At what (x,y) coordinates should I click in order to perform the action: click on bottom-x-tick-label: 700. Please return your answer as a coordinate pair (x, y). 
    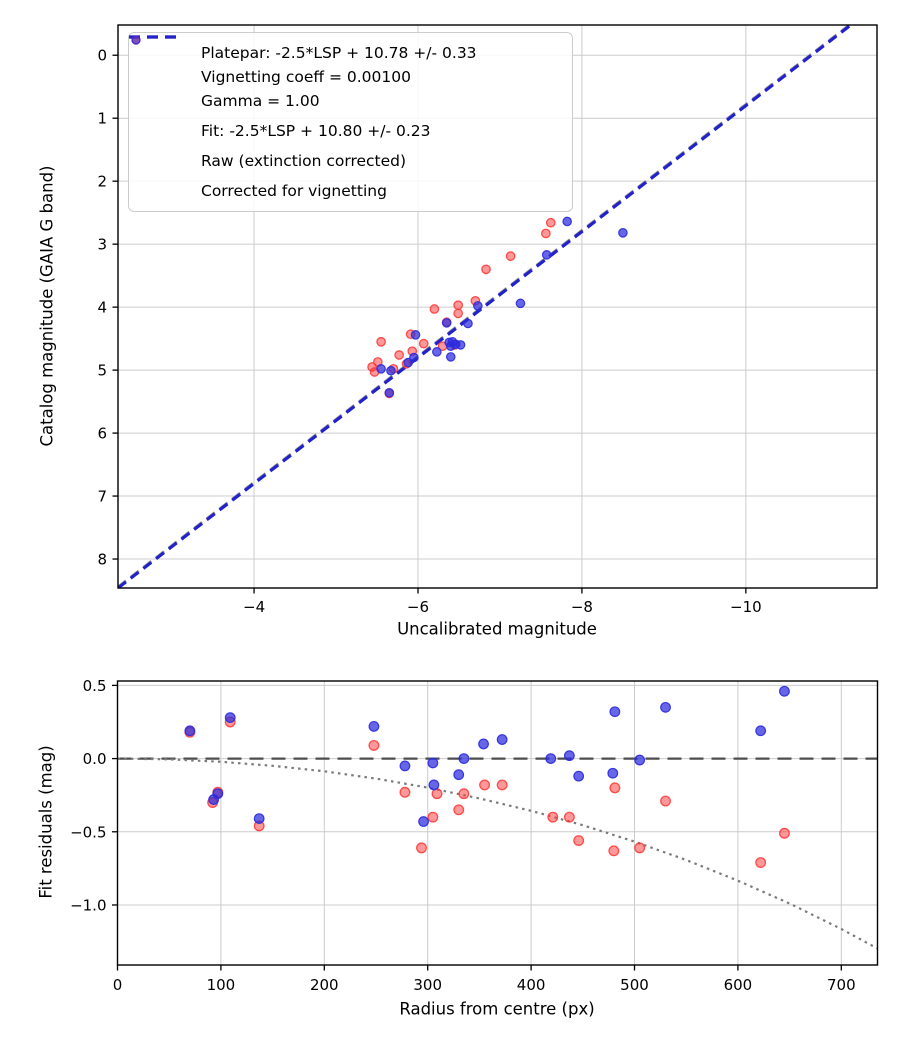
    Looking at the image, I should click on (841, 985).